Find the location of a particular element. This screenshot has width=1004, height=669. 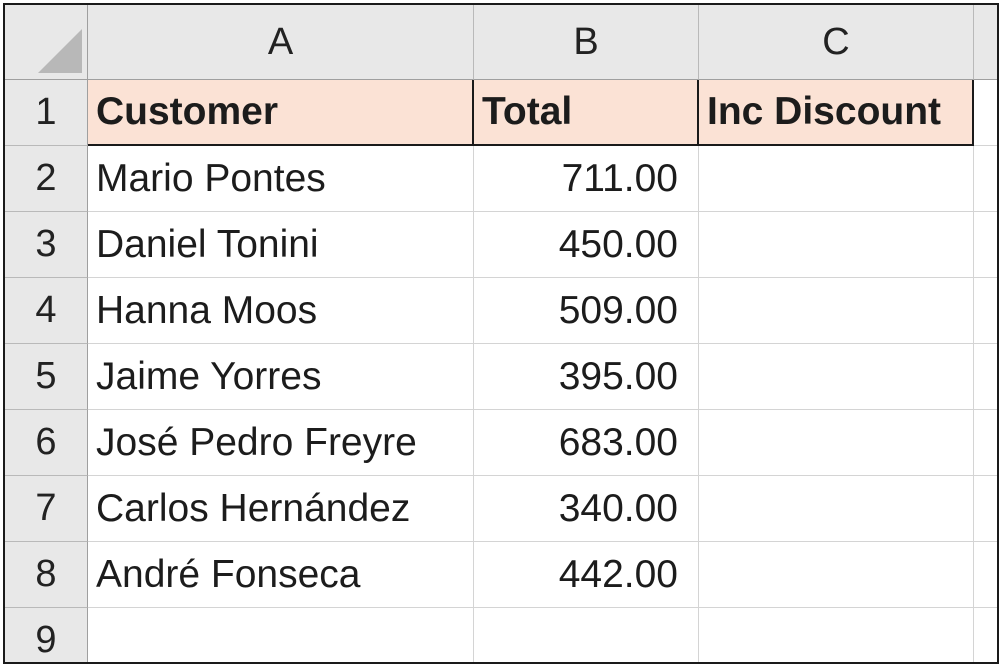

cell-b2: 711.00 is located at coordinates (586, 179).